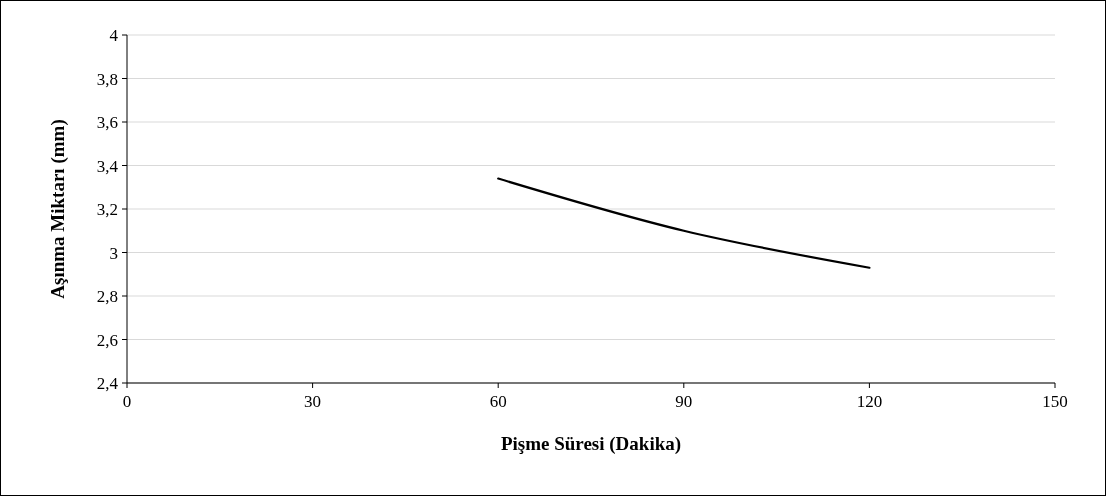  What do you see at coordinates (107, 340) in the screenshot?
I see `y-tick-label: 2,6` at bounding box center [107, 340].